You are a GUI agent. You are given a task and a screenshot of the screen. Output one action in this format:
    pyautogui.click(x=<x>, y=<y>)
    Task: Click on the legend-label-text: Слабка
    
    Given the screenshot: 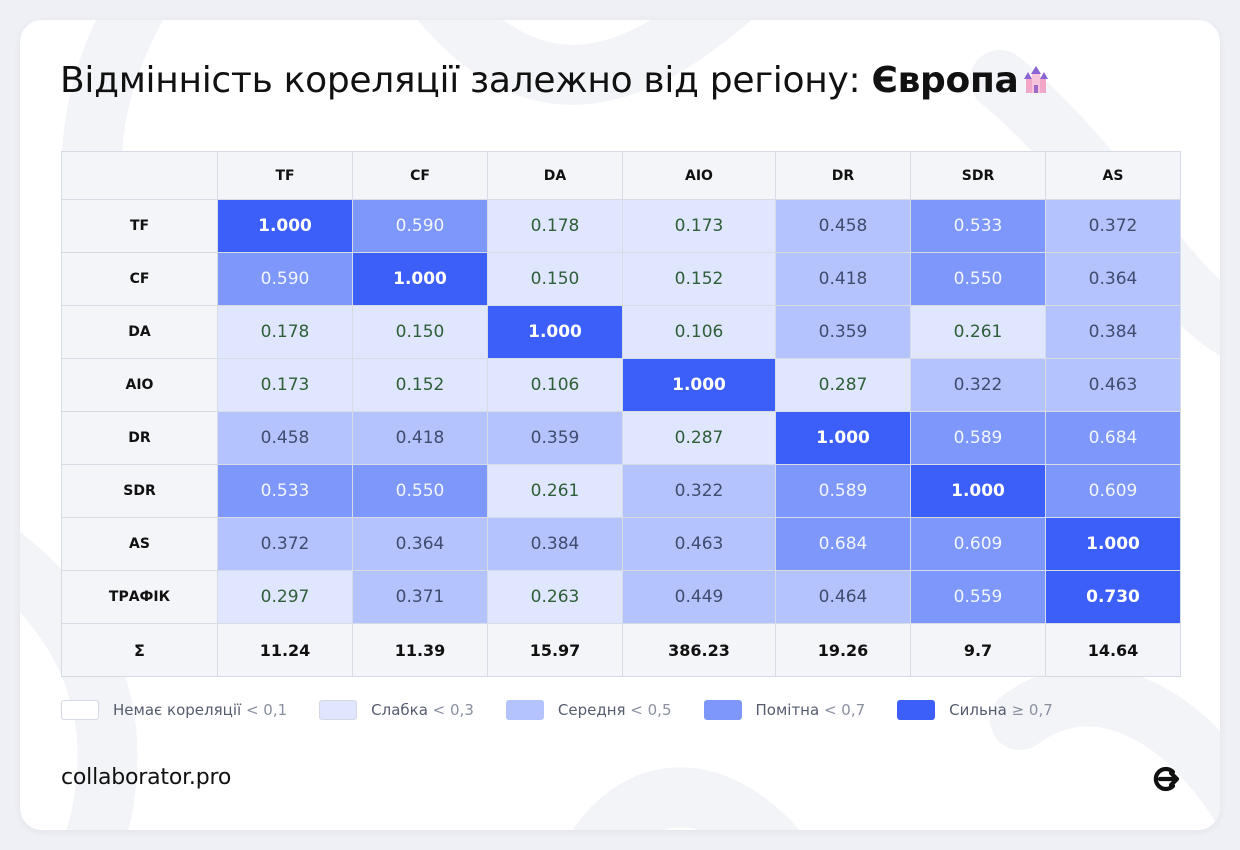 What is the action you would take?
    pyautogui.click(x=399, y=710)
    